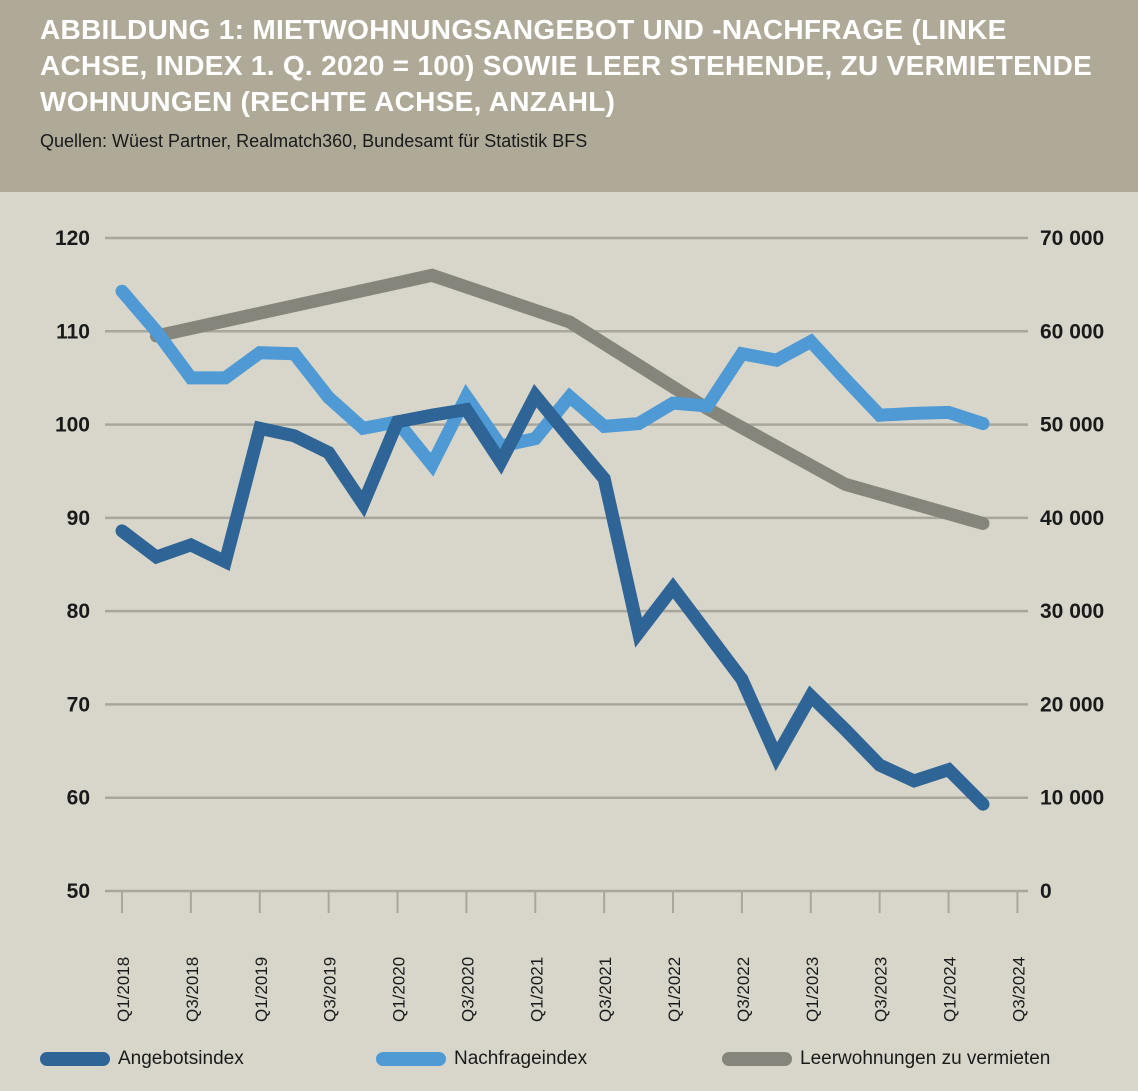 Image resolution: width=1138 pixels, height=1091 pixels. What do you see at coordinates (1072, 518) in the screenshot?
I see `y-right-tick-label: 40 000` at bounding box center [1072, 518].